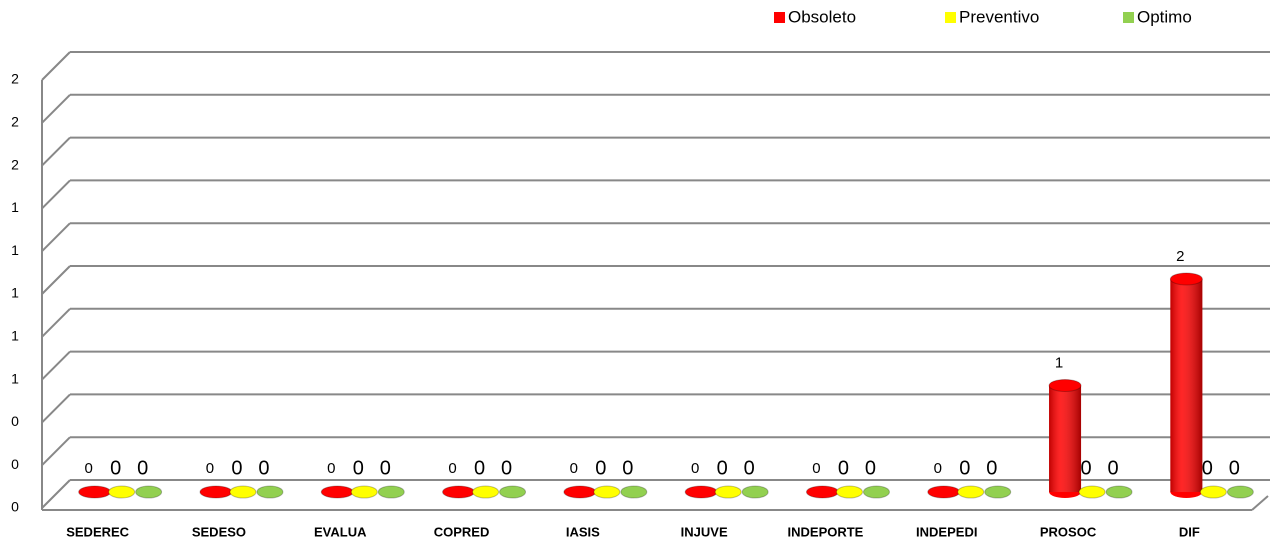  Describe the element at coordinates (704, 531) in the screenshot. I see `x-tick-label: INJUVE` at that location.